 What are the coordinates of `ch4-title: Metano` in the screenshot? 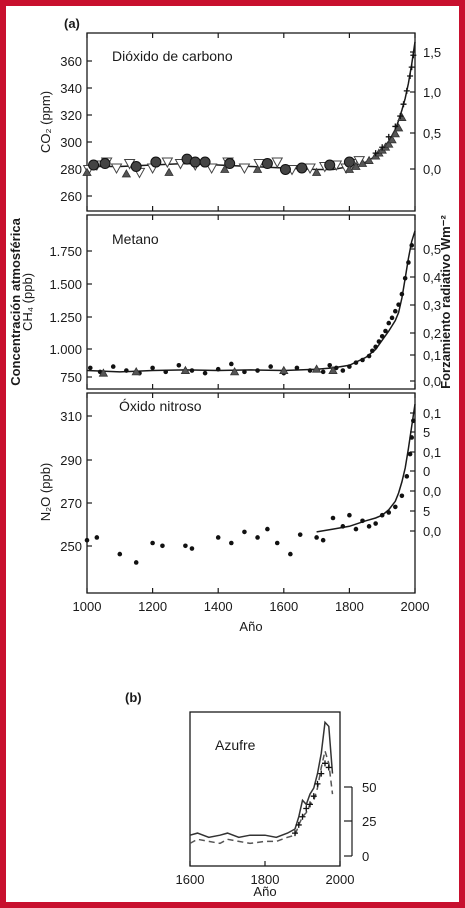 It's located at (135, 239).